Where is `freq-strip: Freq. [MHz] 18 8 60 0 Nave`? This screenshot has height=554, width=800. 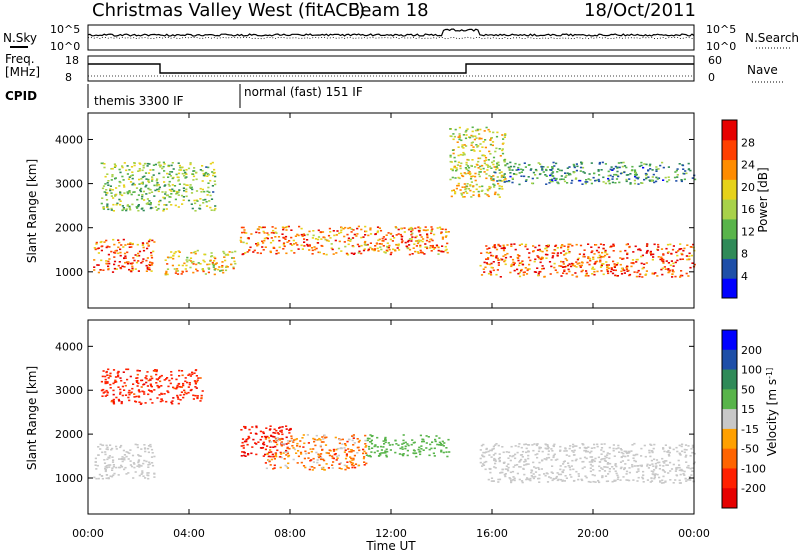
freq-strip: Freq. [MHz] 18 8 60 0 Nave is located at coordinates (394, 68).